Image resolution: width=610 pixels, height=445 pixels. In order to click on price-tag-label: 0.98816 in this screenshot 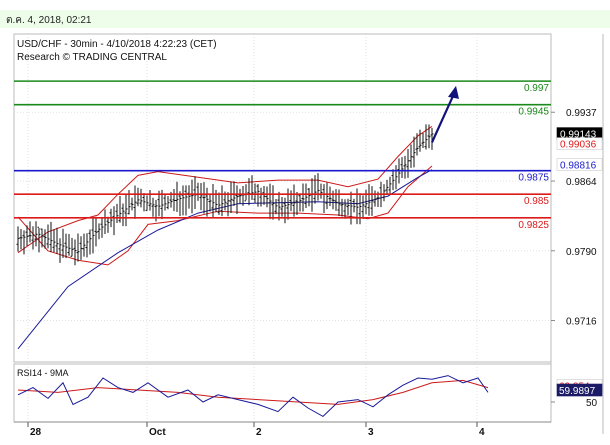, I will do `click(578, 165)`.